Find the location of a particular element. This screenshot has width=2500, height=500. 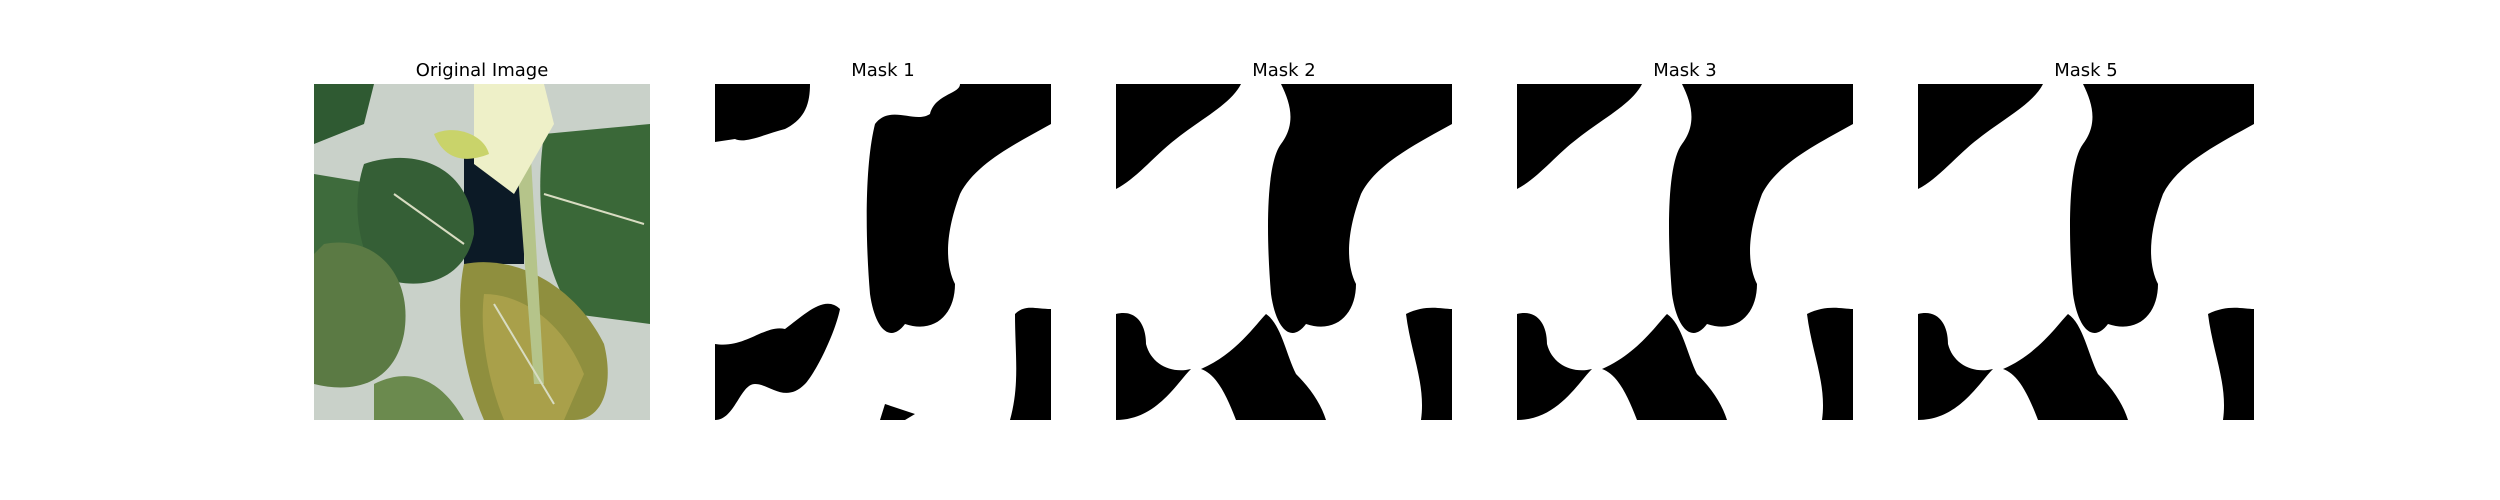

panel-title-mask1: Mask 1 is located at coordinates (883, 70).